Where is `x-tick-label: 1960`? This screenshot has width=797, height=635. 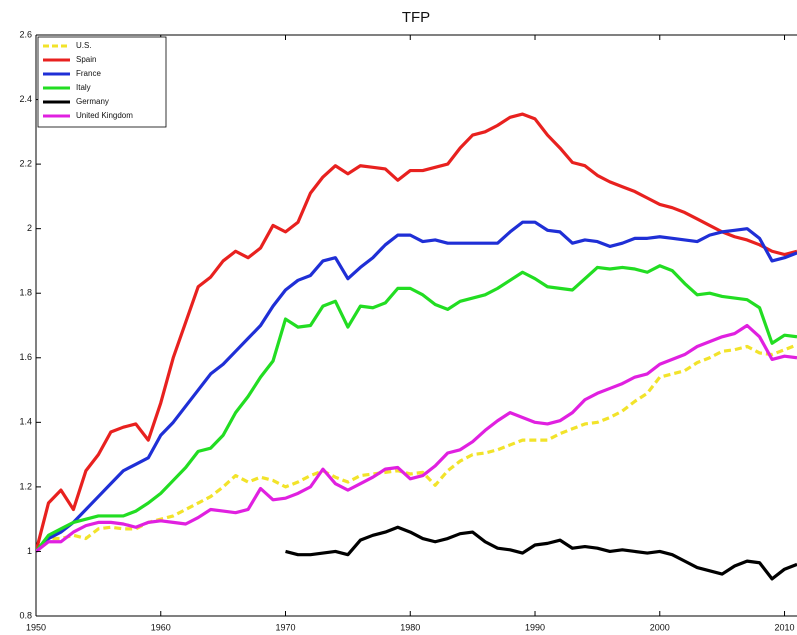 x-tick-label: 1960 is located at coordinates (161, 627).